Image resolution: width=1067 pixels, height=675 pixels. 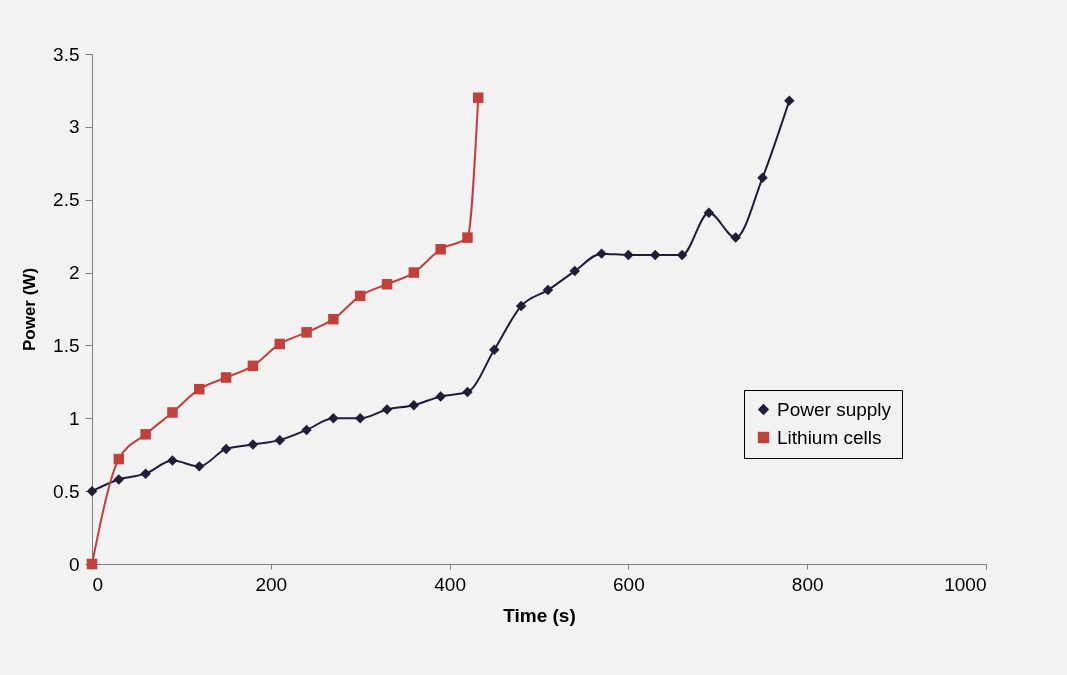 What do you see at coordinates (629, 584) in the screenshot?
I see `x-tick-label: 600` at bounding box center [629, 584].